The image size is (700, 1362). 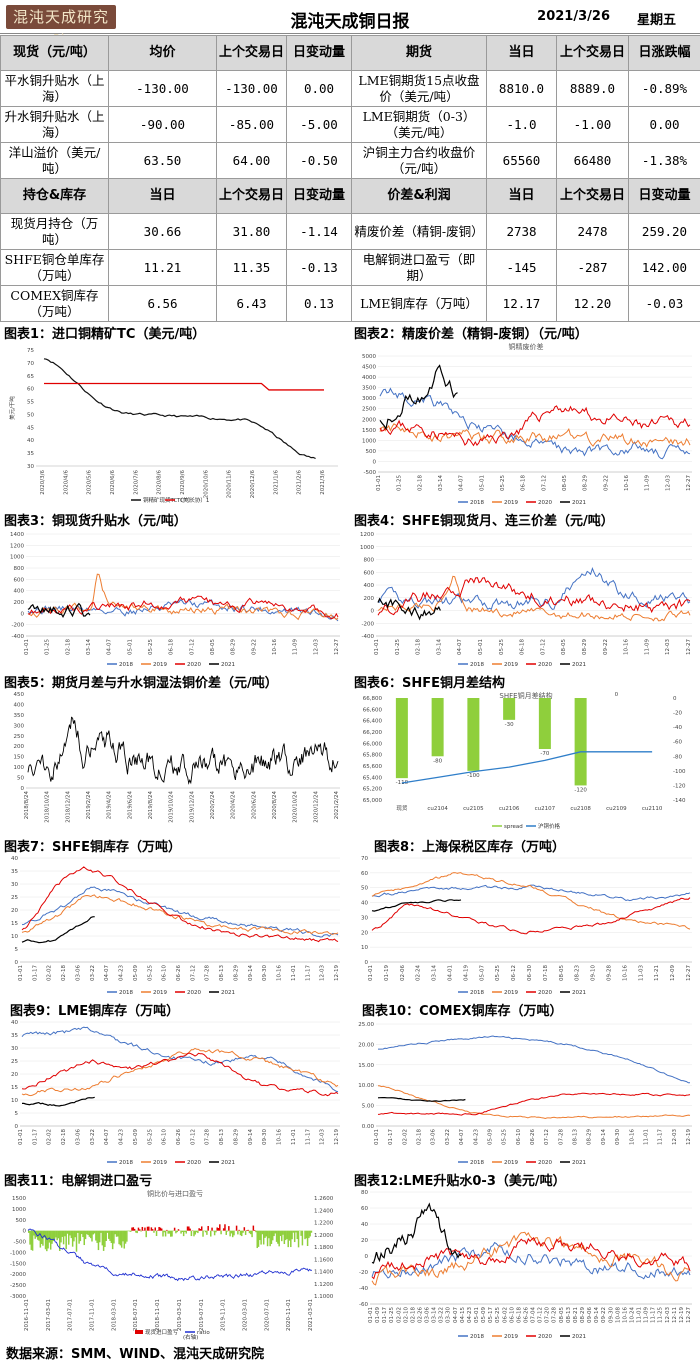 What do you see at coordinates (647, 647) in the screenshot?
I see `x-tick-label: 11-09` at bounding box center [647, 647].